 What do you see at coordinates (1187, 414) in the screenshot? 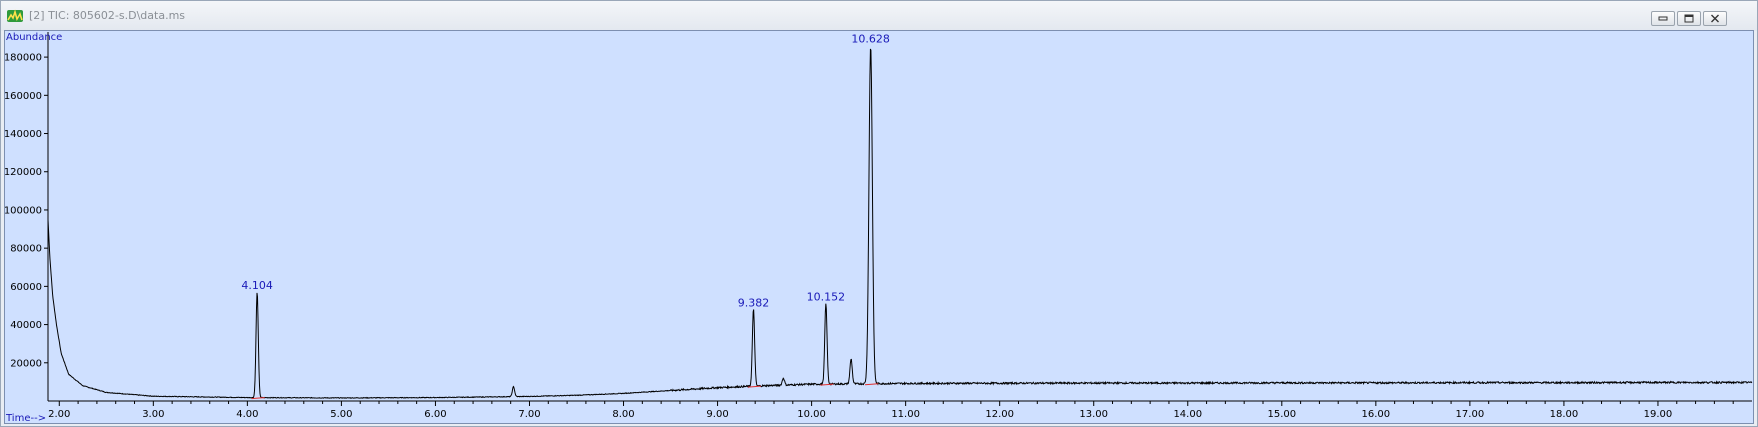
I see `x-tick-label: 14.00` at bounding box center [1187, 414].